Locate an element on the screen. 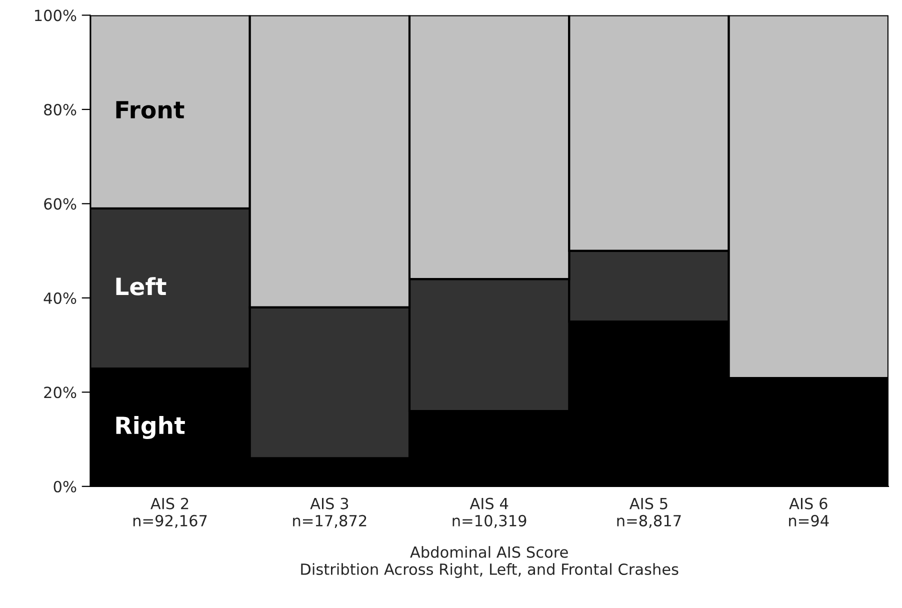  series-label: Front is located at coordinates (150, 110).